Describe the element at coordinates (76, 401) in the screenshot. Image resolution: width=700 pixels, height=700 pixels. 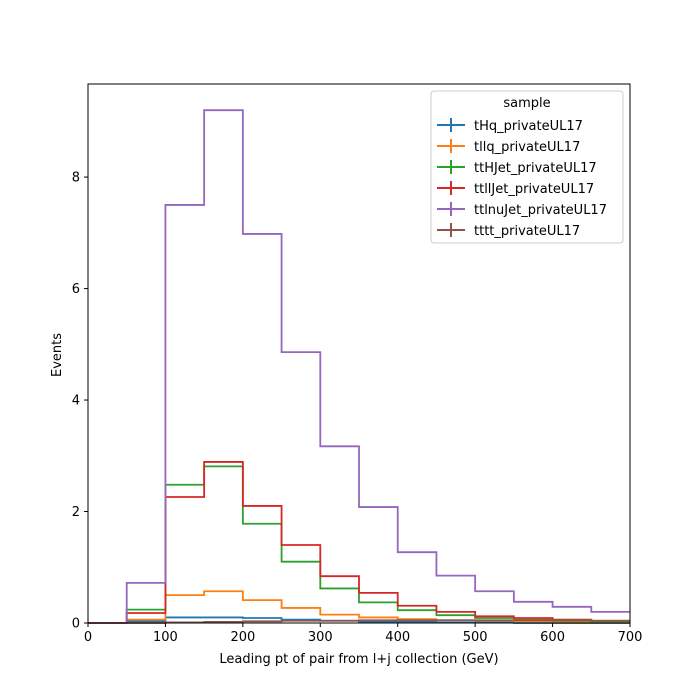
I see `y-tick-label: 4` at that location.